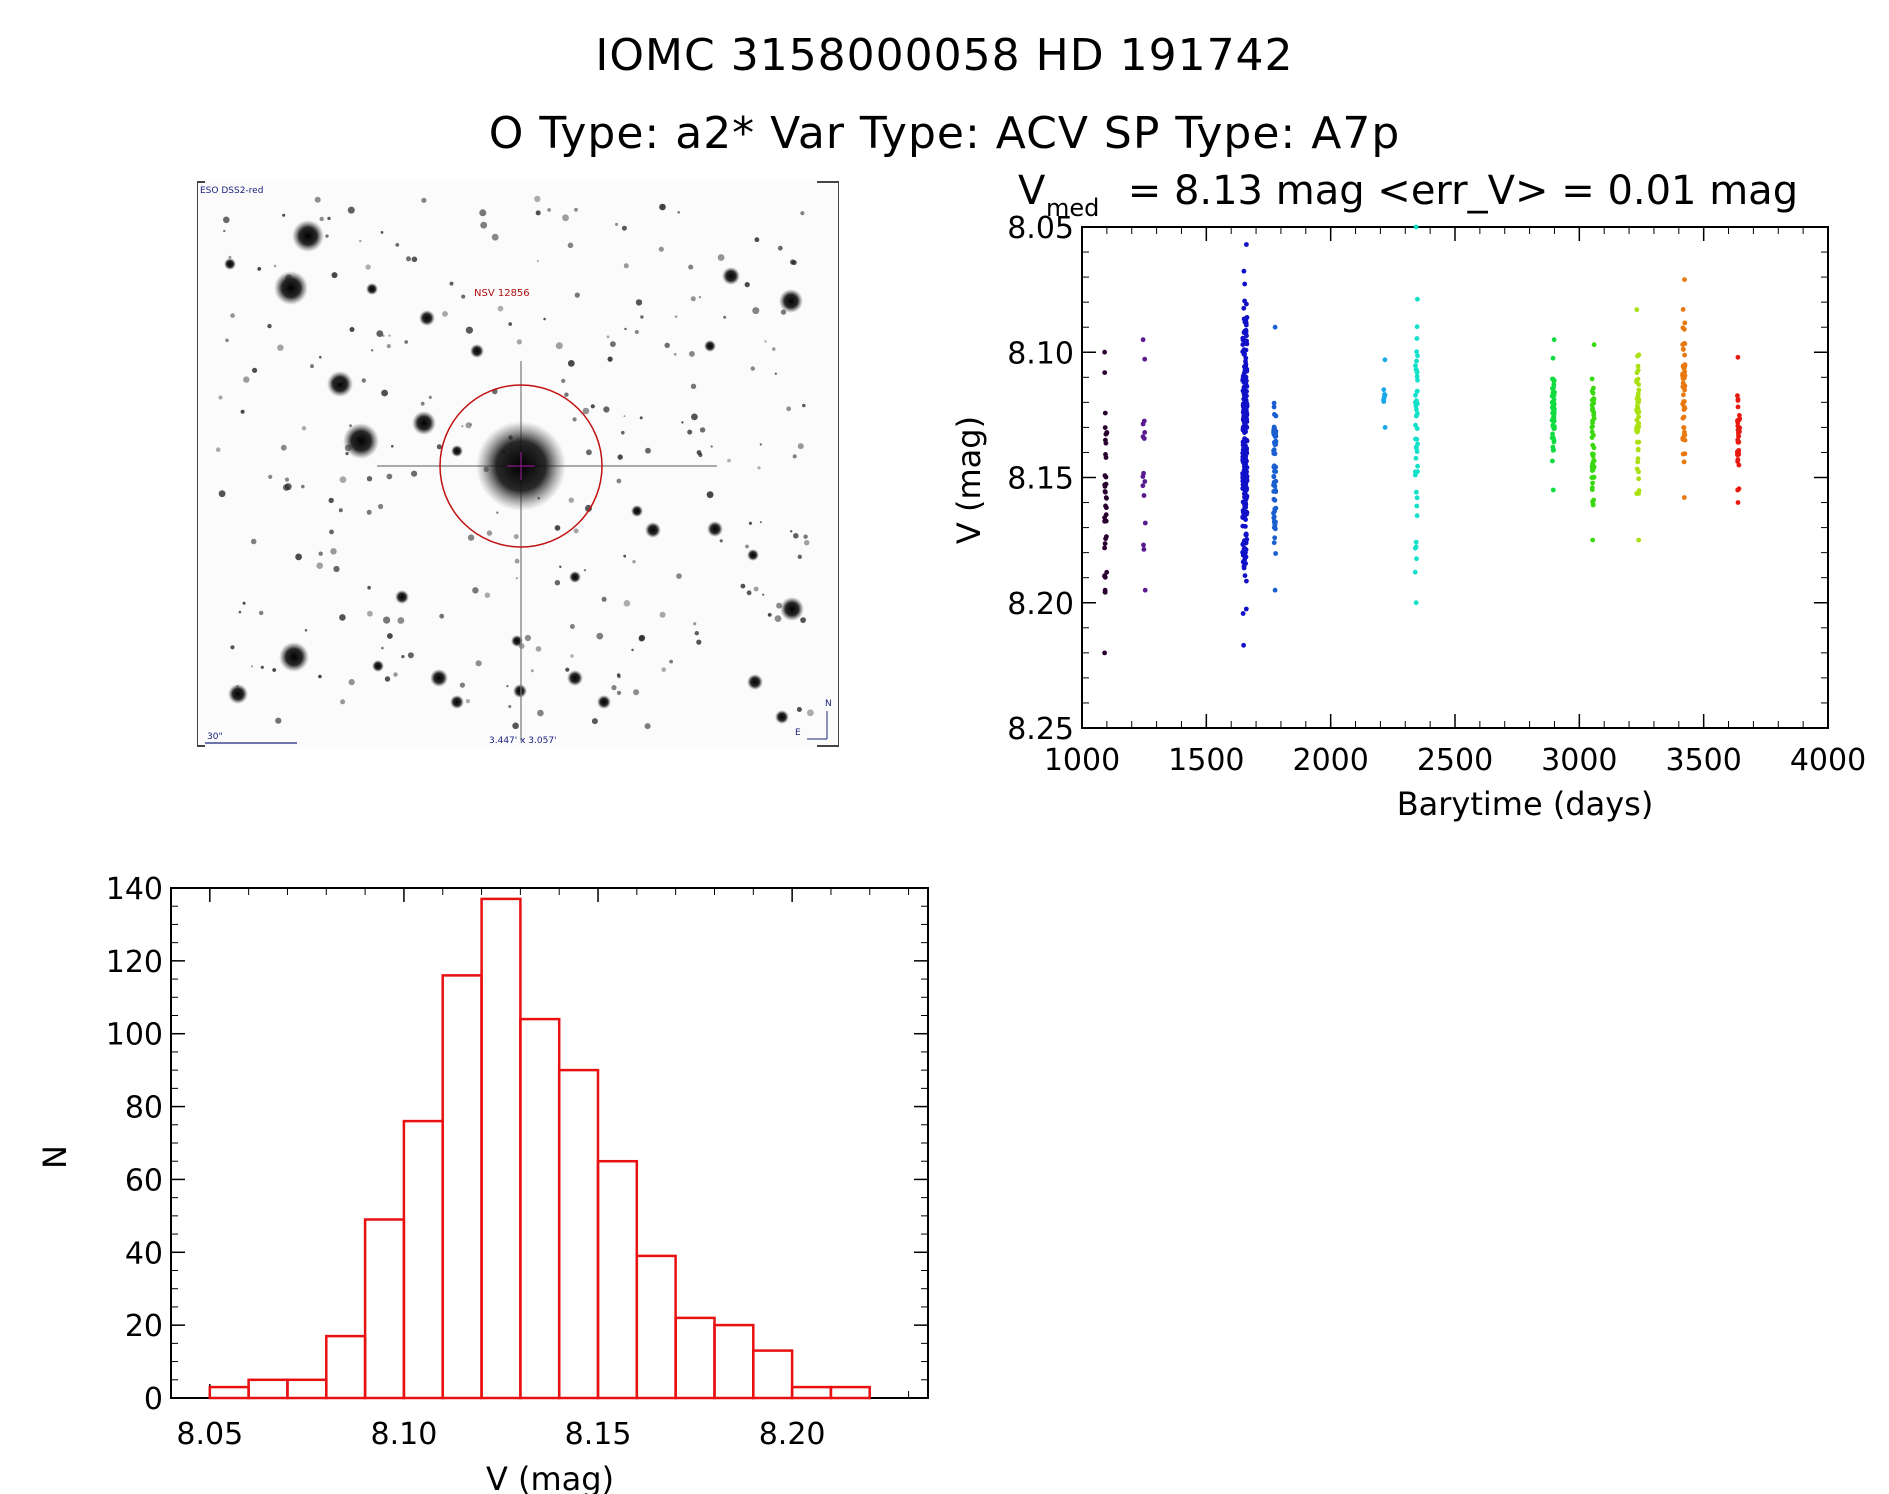 The height and width of the screenshot is (1494, 1889). I want to click on hist-bar, so click(578, 1234).